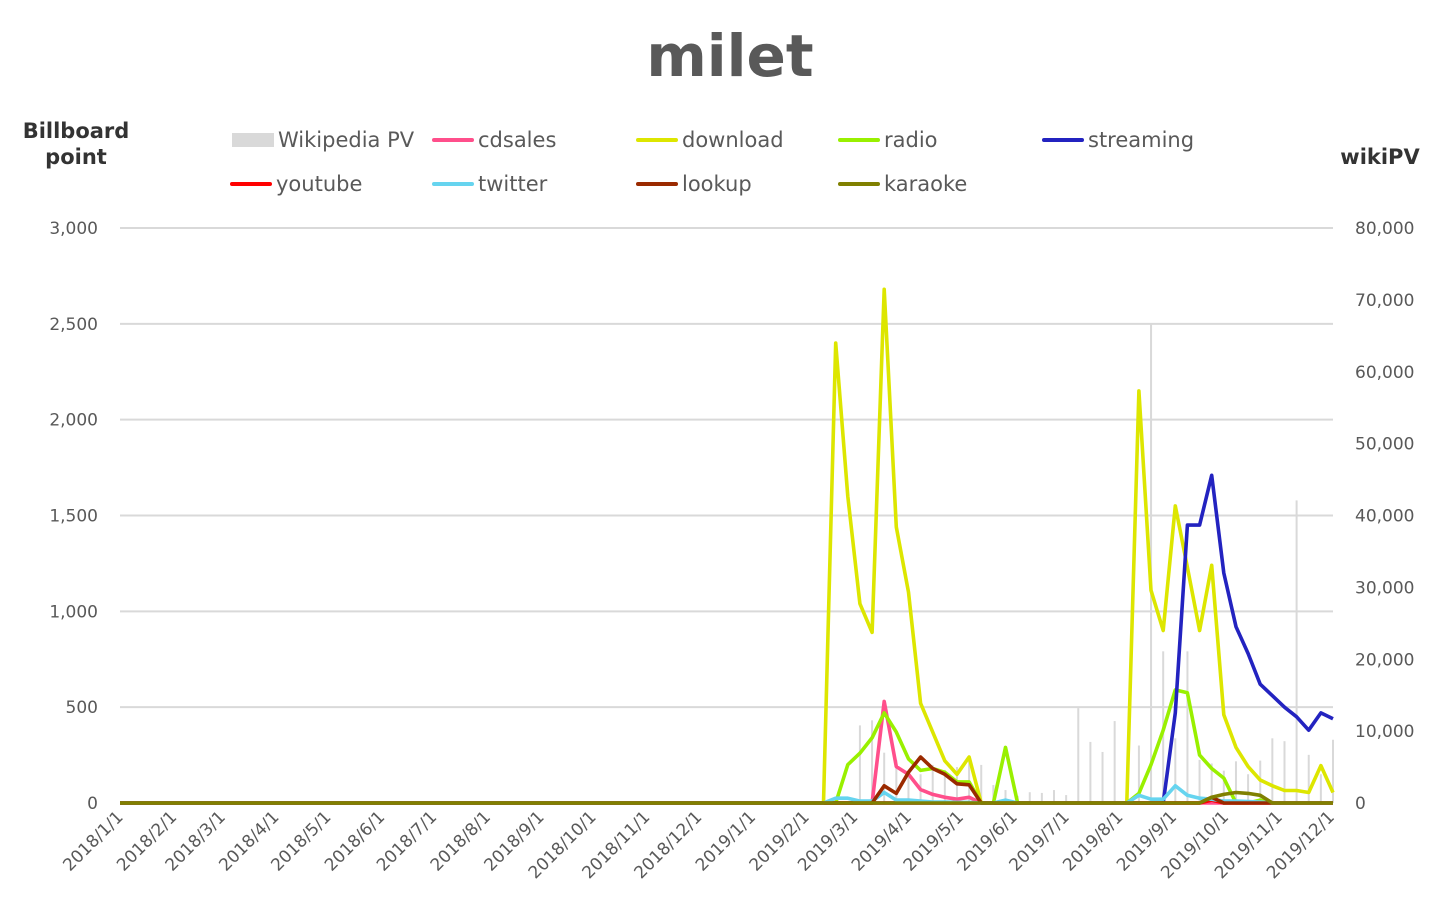  What do you see at coordinates (513, 184) in the screenshot?
I see `legend-label: twitter` at bounding box center [513, 184].